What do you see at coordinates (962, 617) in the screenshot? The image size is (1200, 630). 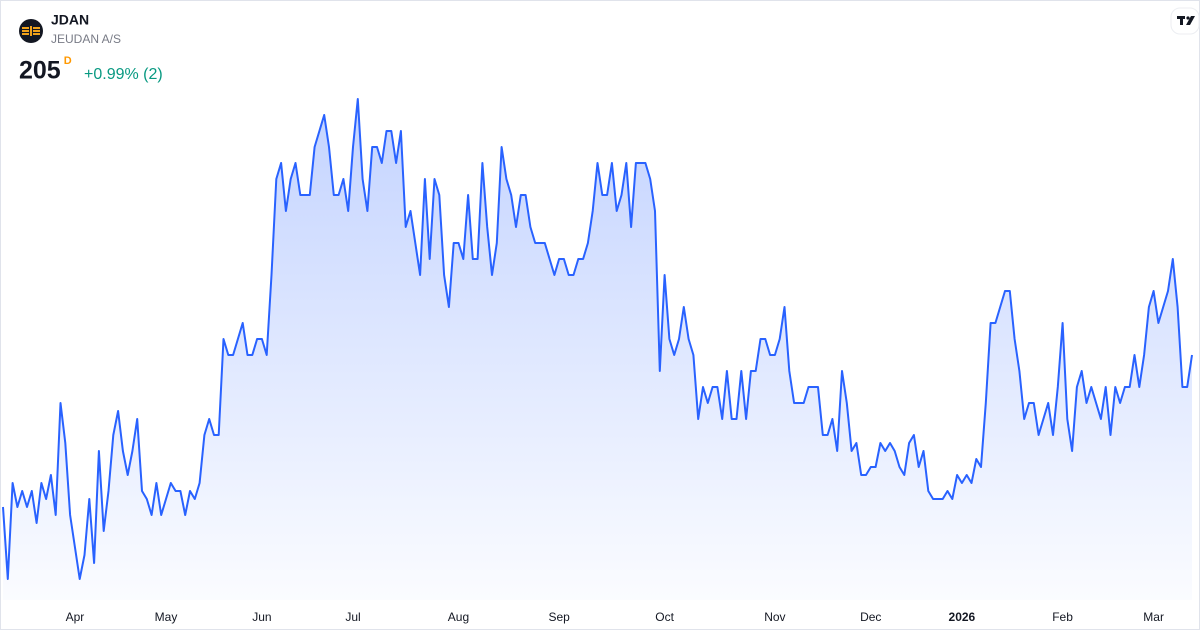 I see `x-tick-label: 2026` at bounding box center [962, 617].